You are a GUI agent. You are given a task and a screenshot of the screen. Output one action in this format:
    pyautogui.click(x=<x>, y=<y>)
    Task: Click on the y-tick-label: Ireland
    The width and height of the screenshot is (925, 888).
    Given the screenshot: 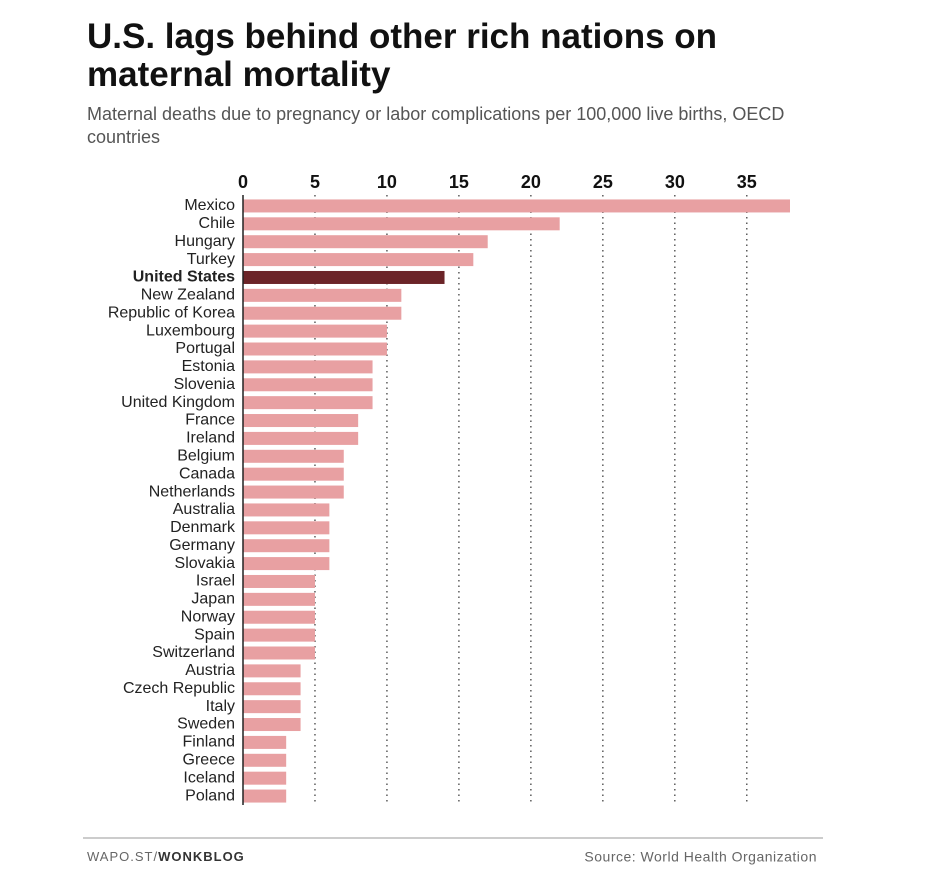 What is the action you would take?
    pyautogui.click(x=210, y=438)
    